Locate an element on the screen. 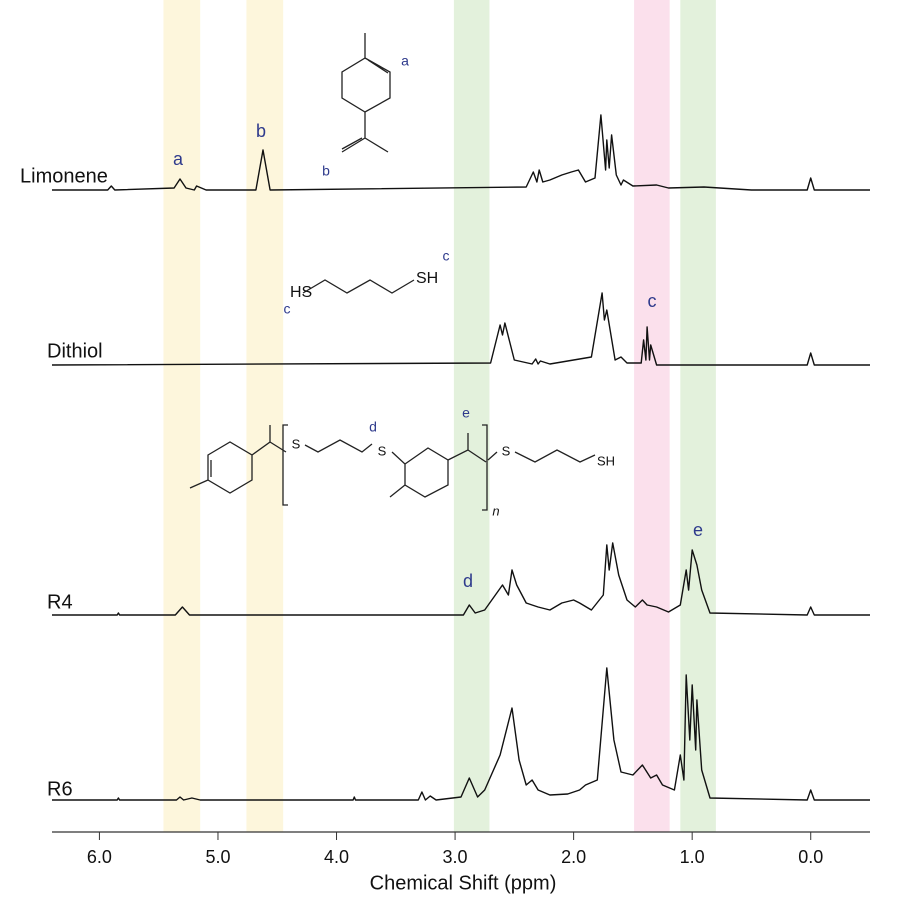 This screenshot has height=908, width=905. limonene-structure is located at coordinates (366, 93).